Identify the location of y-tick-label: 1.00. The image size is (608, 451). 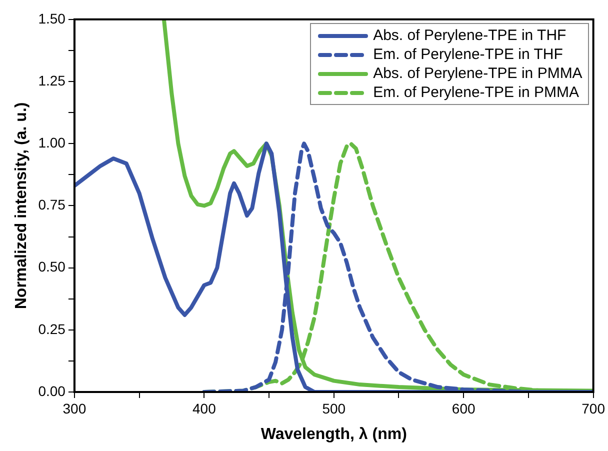
(52, 142).